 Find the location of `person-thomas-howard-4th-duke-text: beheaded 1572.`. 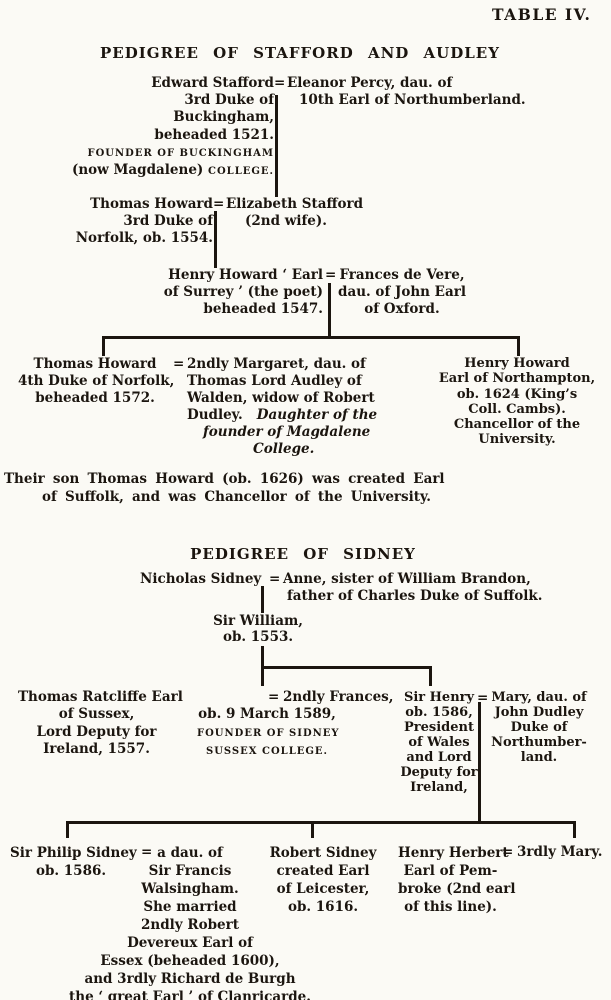

person-thomas-howard-4th-duke-text: beheaded 1572. is located at coordinates (95, 398).